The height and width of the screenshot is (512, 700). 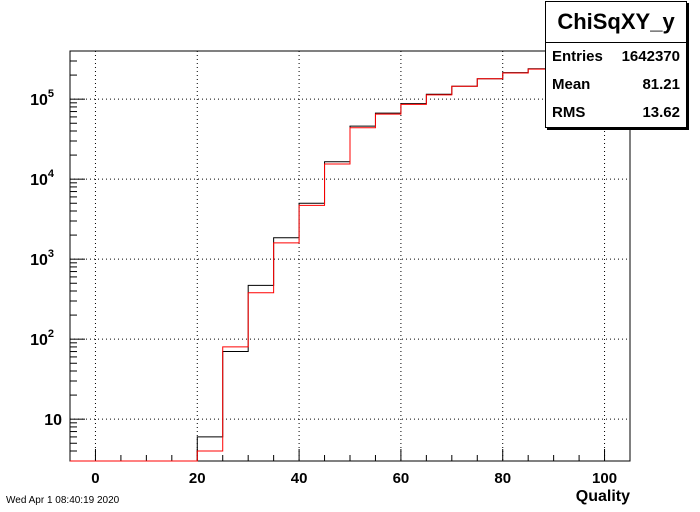 I want to click on stats-title: ChiSqXY_y, so click(x=616, y=22).